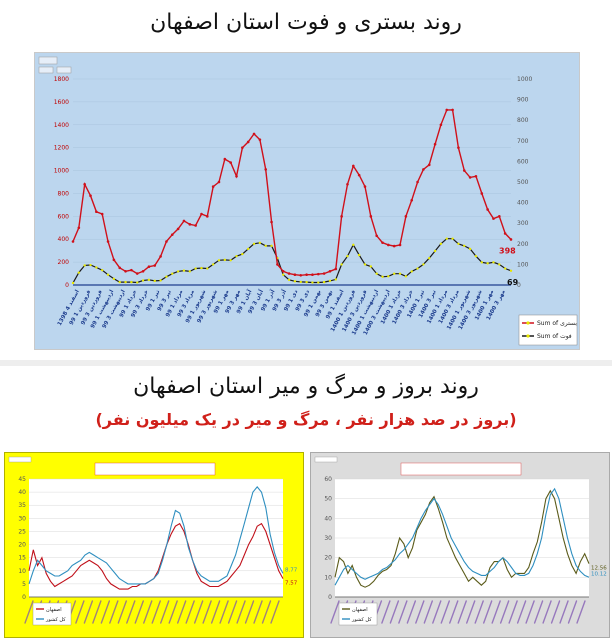 The image size is (612, 640). What do you see at coordinates (306, 22) in the screenshot?
I see `top-chart-title: روند بستری و فوت استان اصفهان` at bounding box center [306, 22].